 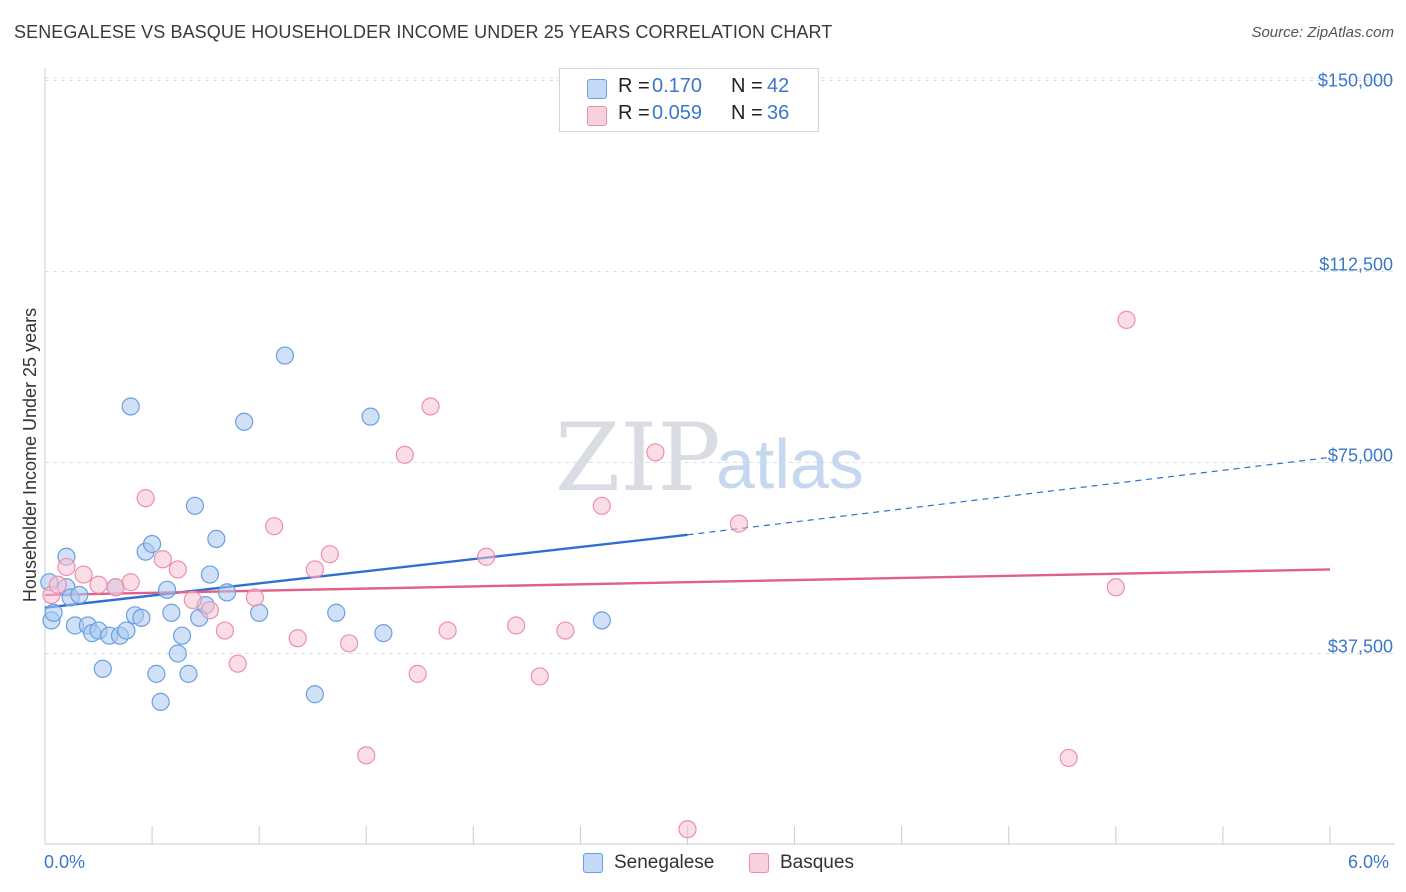 I want to click on x-axis-max-label: 6.0%, so click(x=1369, y=862).